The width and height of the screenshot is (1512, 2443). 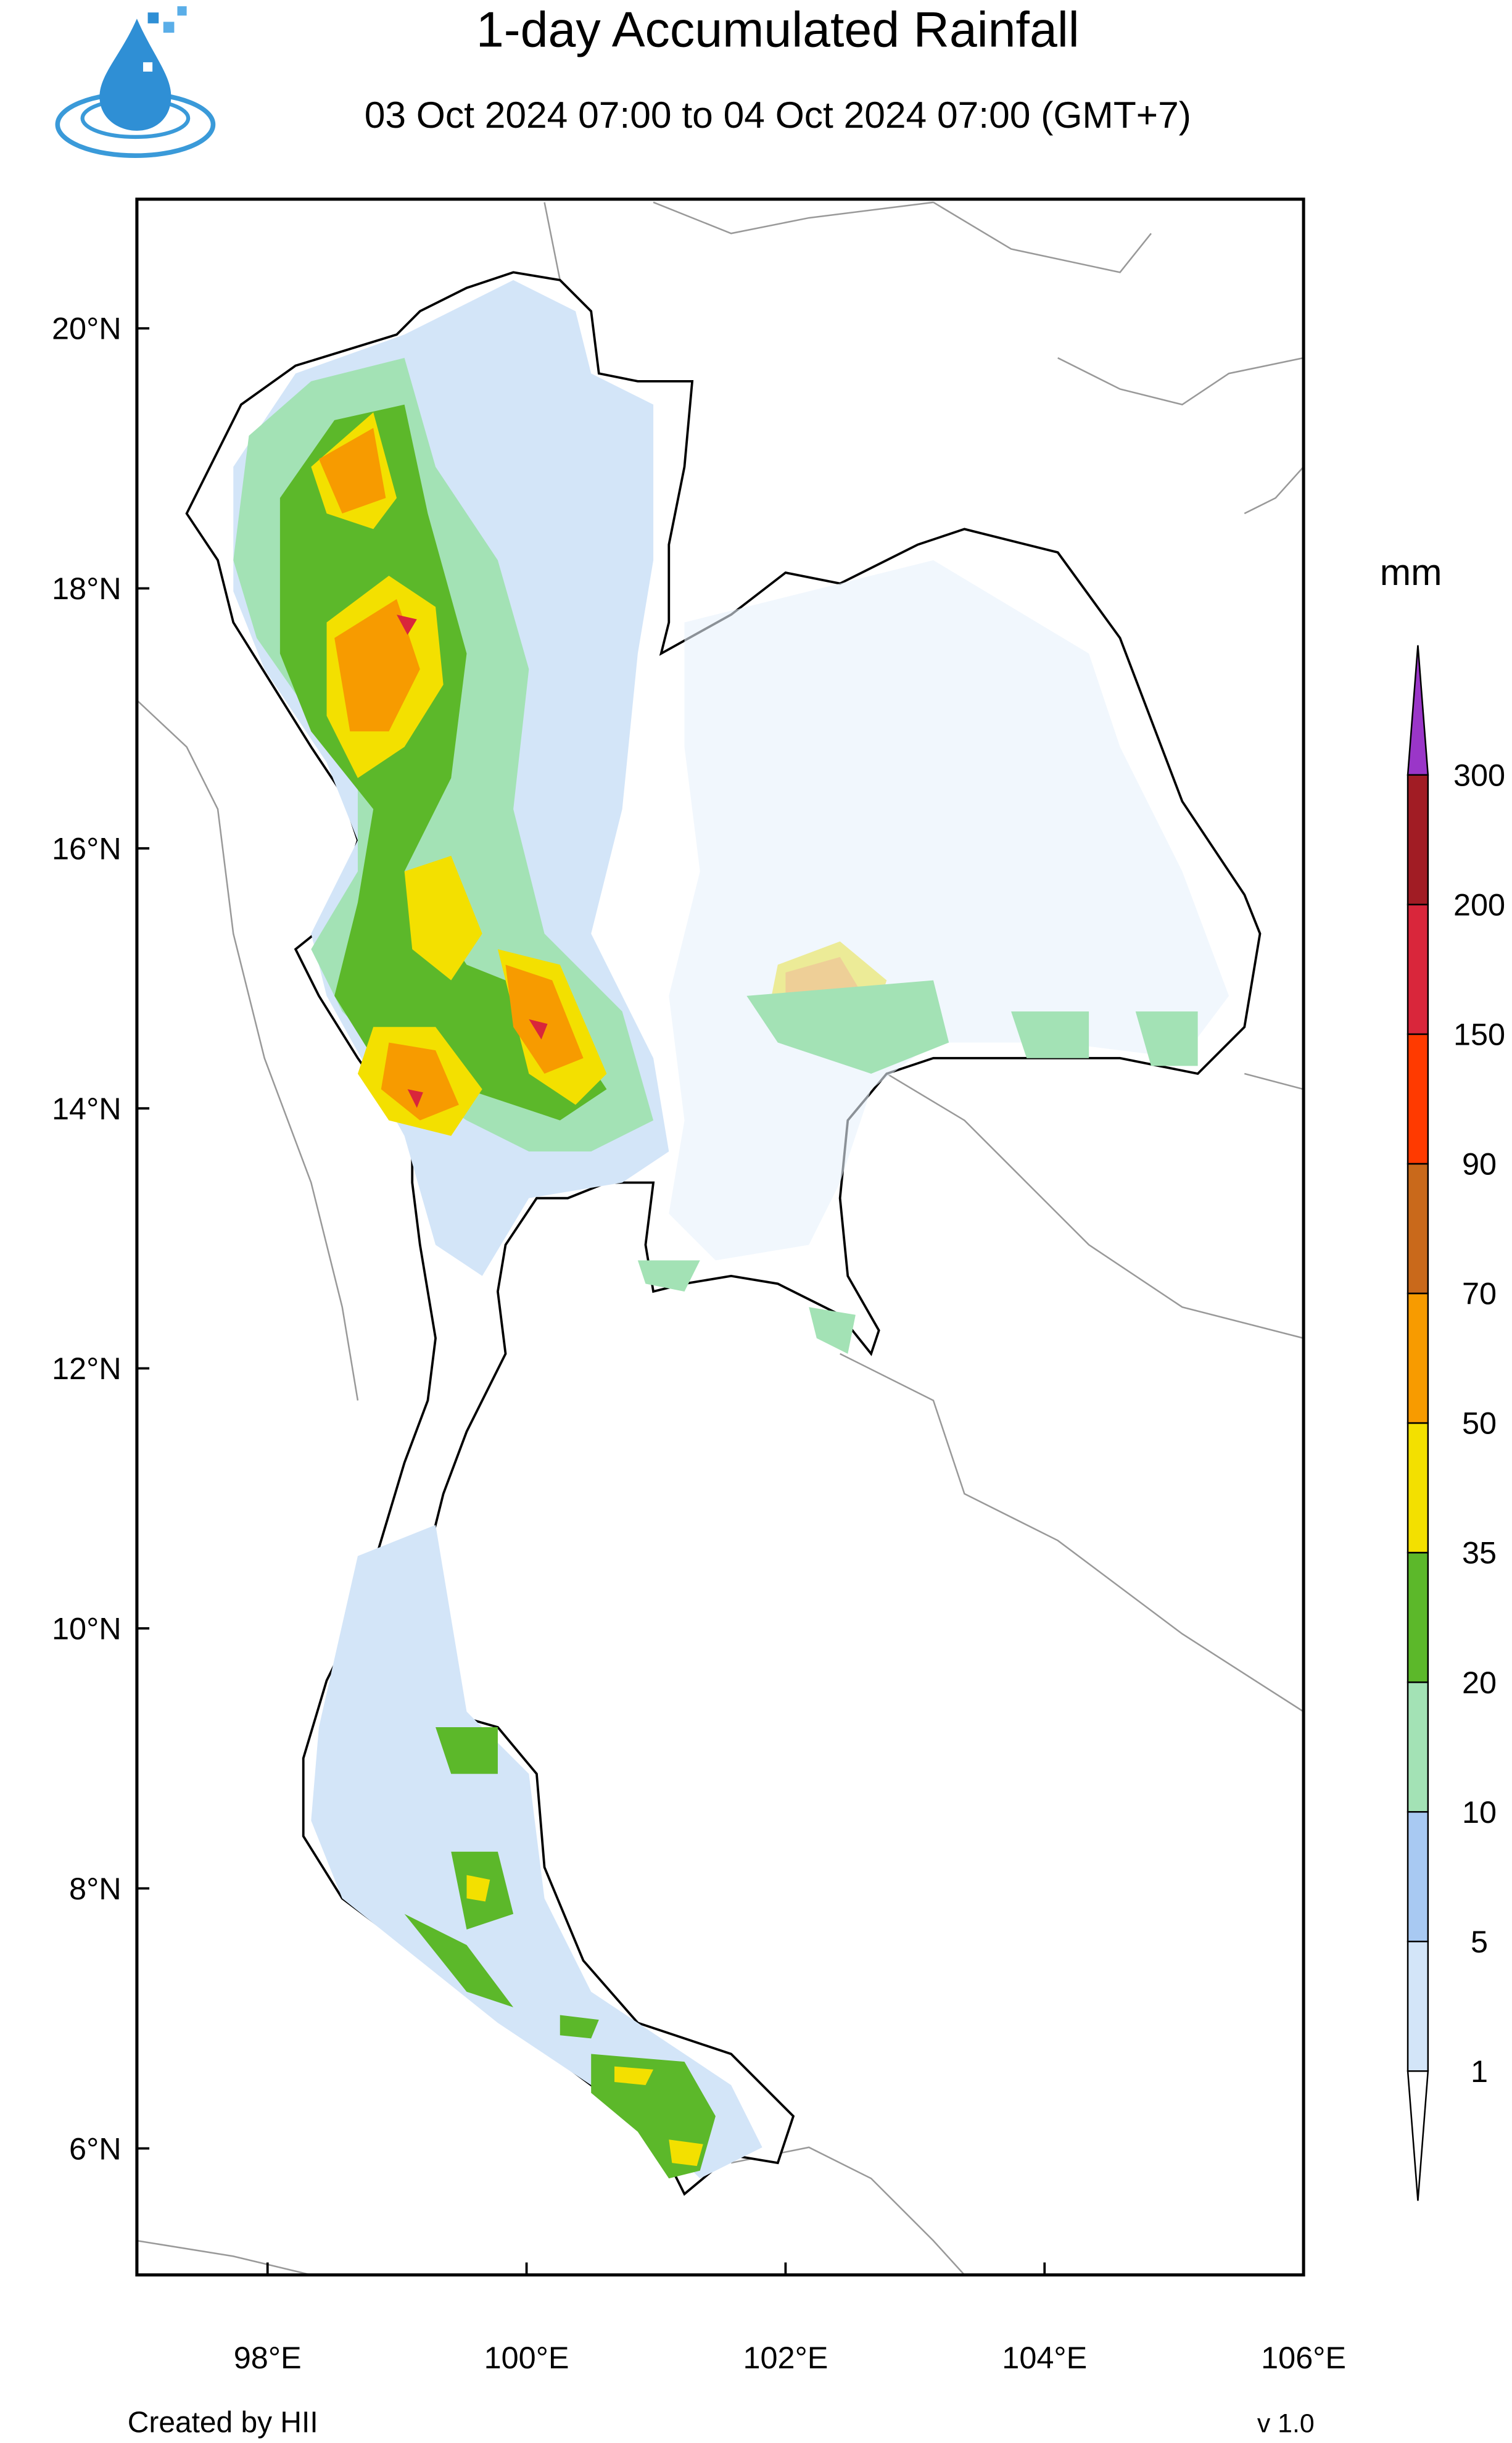 I want to click on legend: 1 5 10 20 35 50 70 90 150 200 300, so click(x=1456, y=1423).